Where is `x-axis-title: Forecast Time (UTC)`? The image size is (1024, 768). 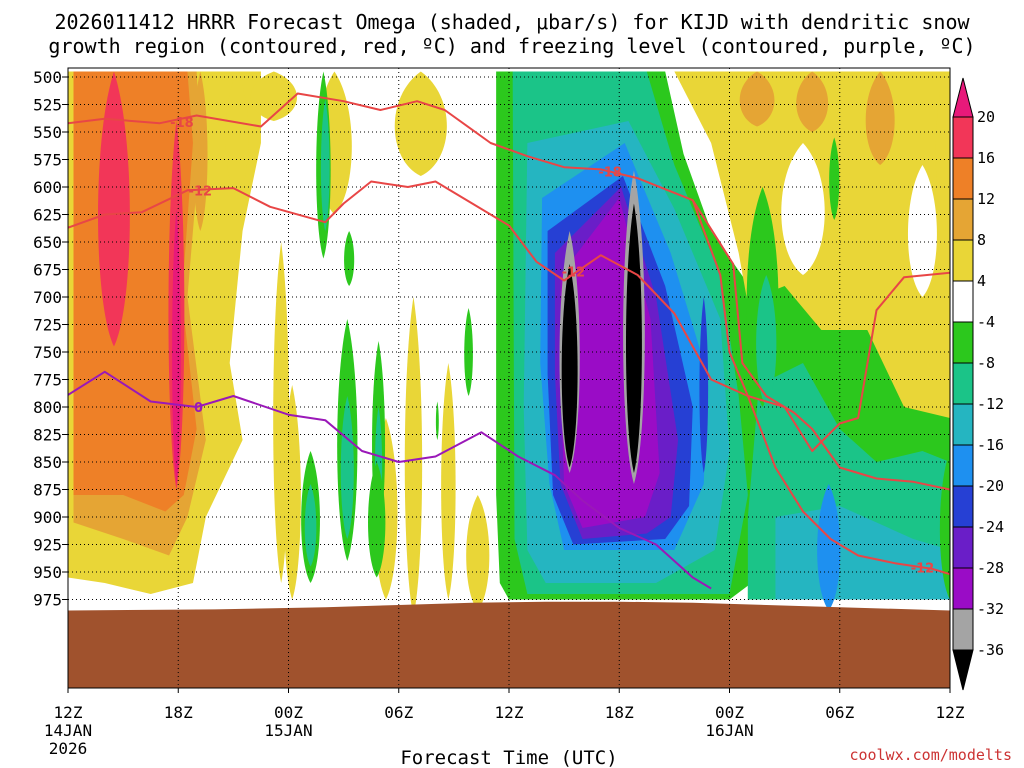 x-axis-title: Forecast Time (UTC) is located at coordinates (508, 757).